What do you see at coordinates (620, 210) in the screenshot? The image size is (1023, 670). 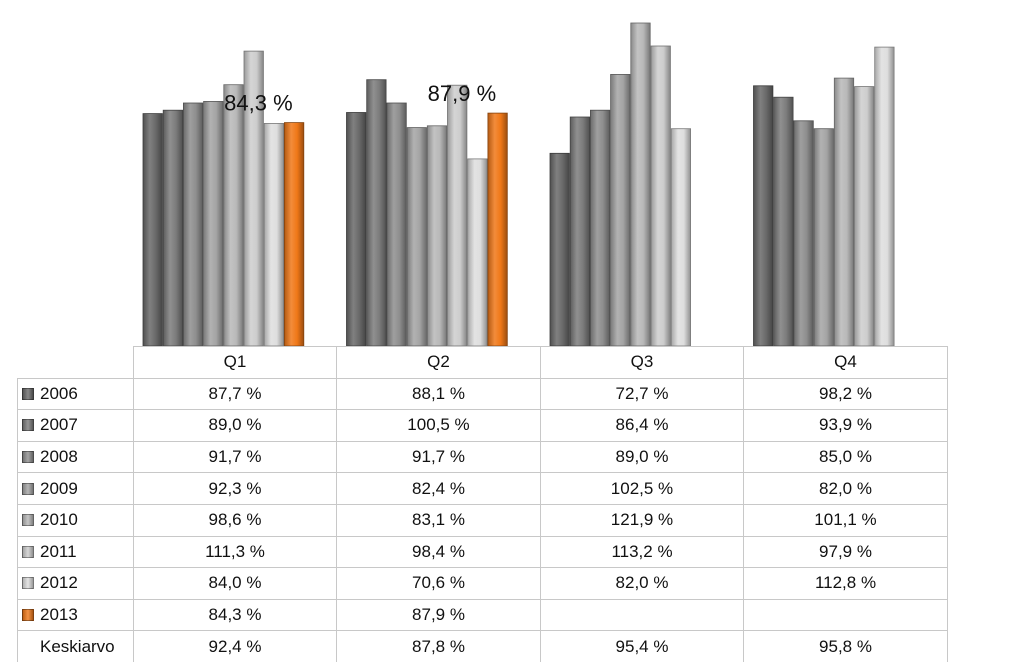 I see `bar-2009-q3` at bounding box center [620, 210].